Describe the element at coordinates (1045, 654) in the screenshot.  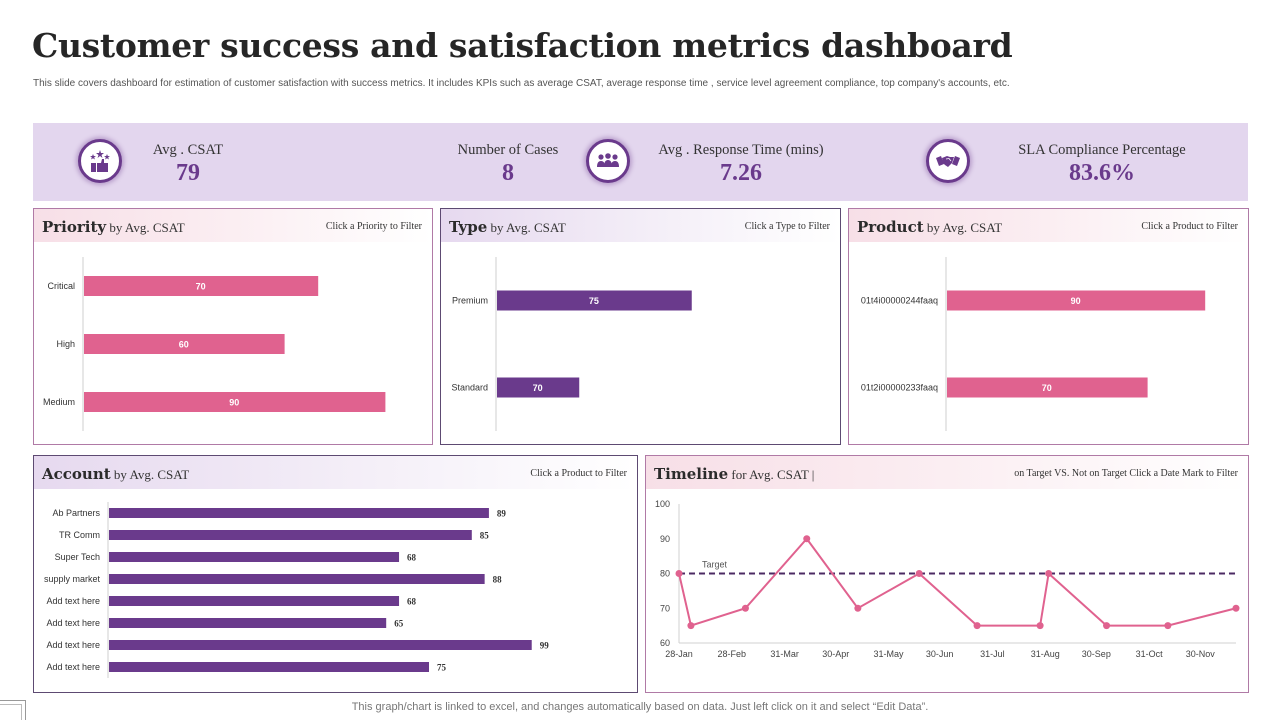
I see `x-tick-label: 31-Aug` at that location.